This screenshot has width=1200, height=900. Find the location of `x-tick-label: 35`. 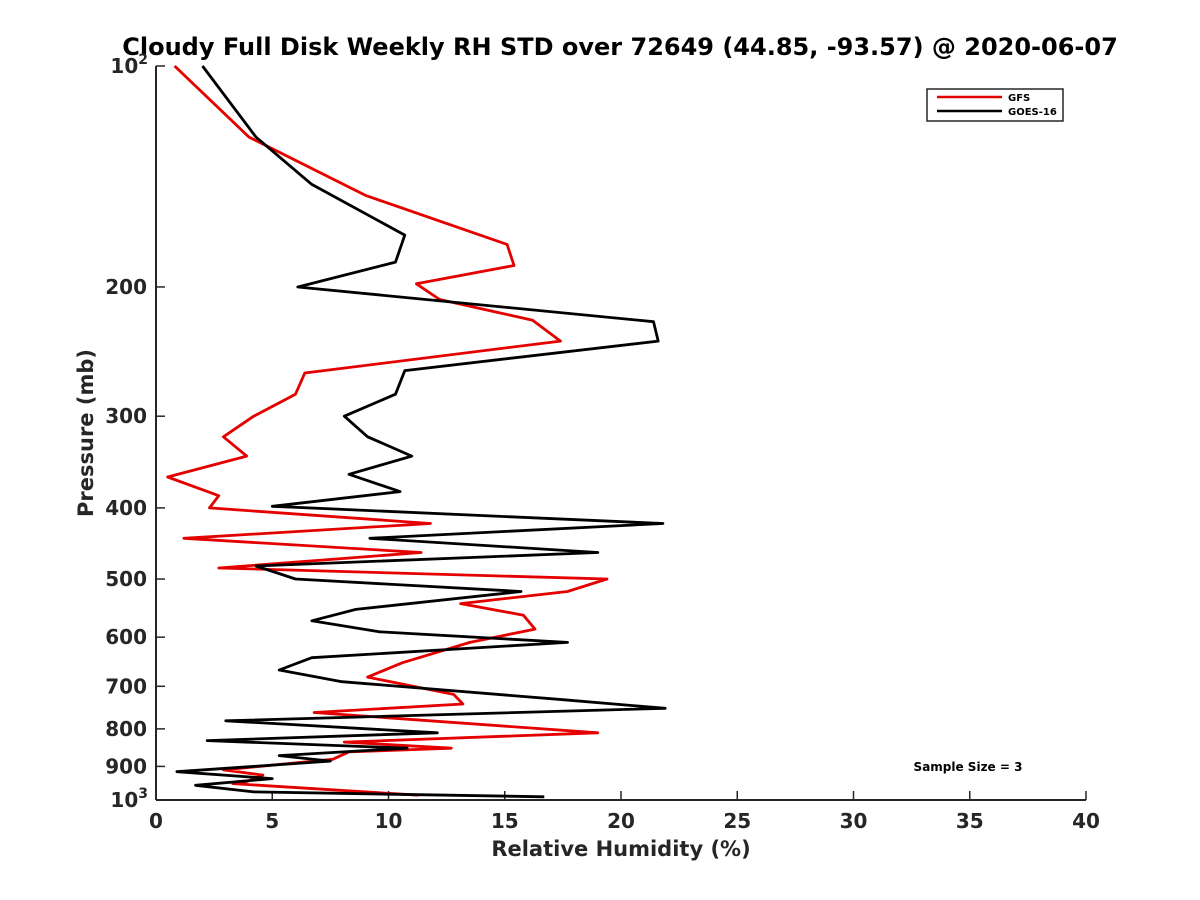

x-tick-label: 35 is located at coordinates (970, 821).